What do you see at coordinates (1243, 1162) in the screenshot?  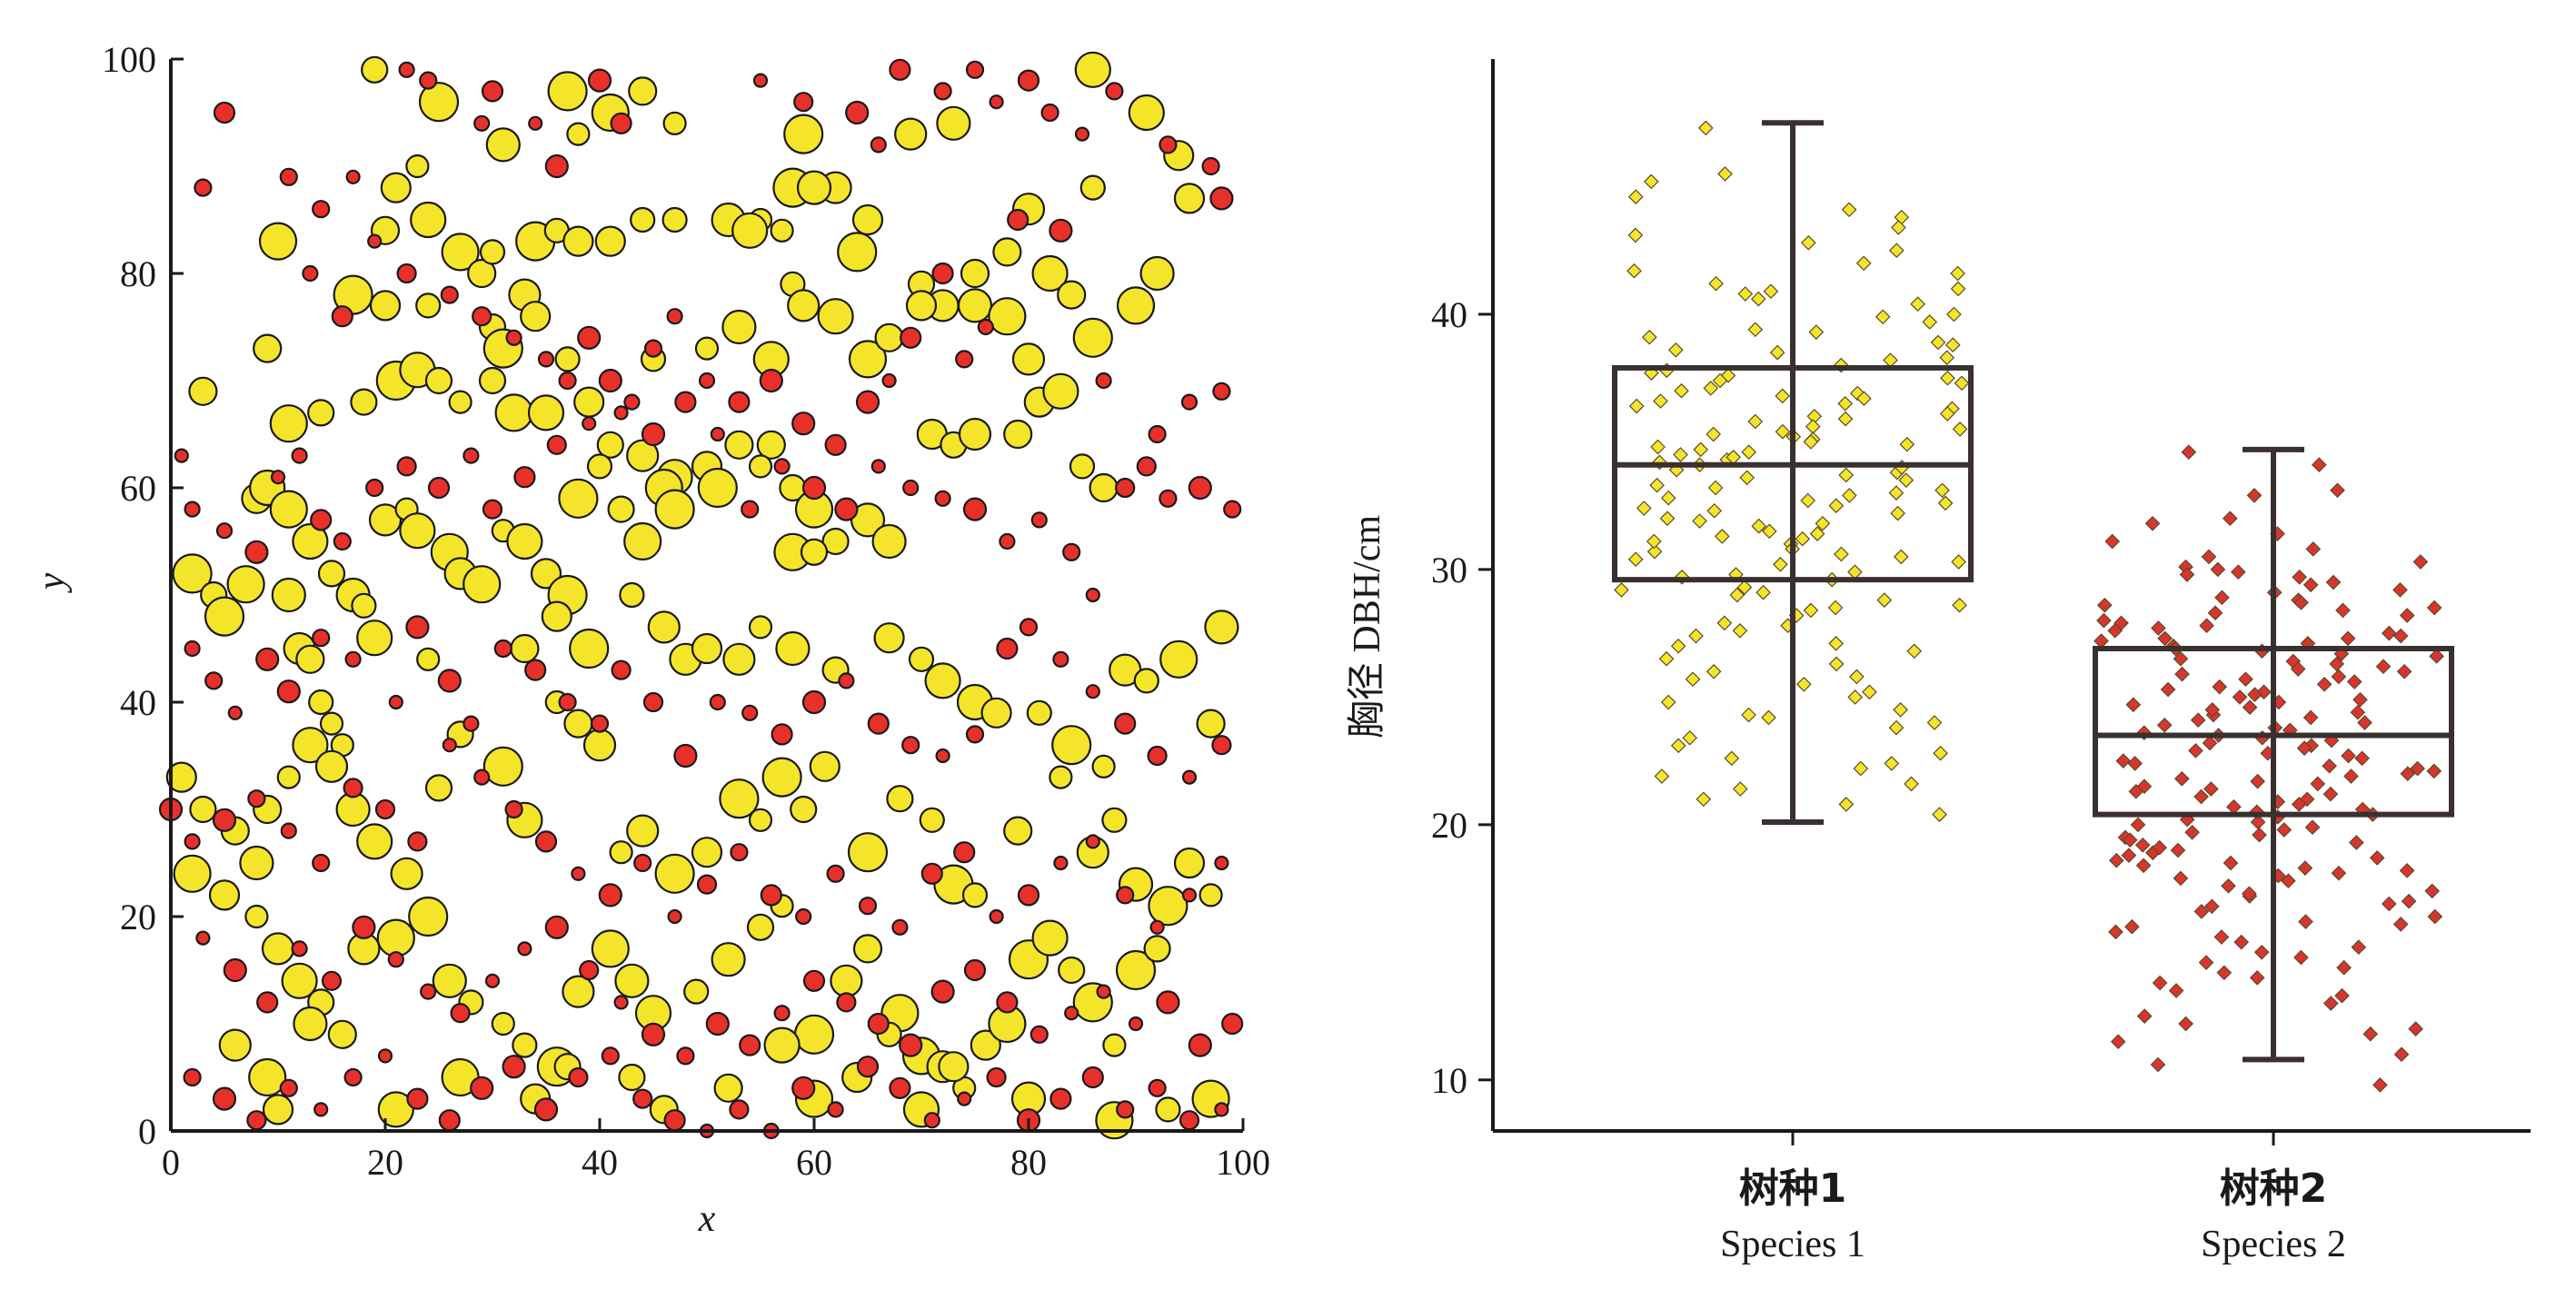 I see `x-tick-label: 100` at bounding box center [1243, 1162].